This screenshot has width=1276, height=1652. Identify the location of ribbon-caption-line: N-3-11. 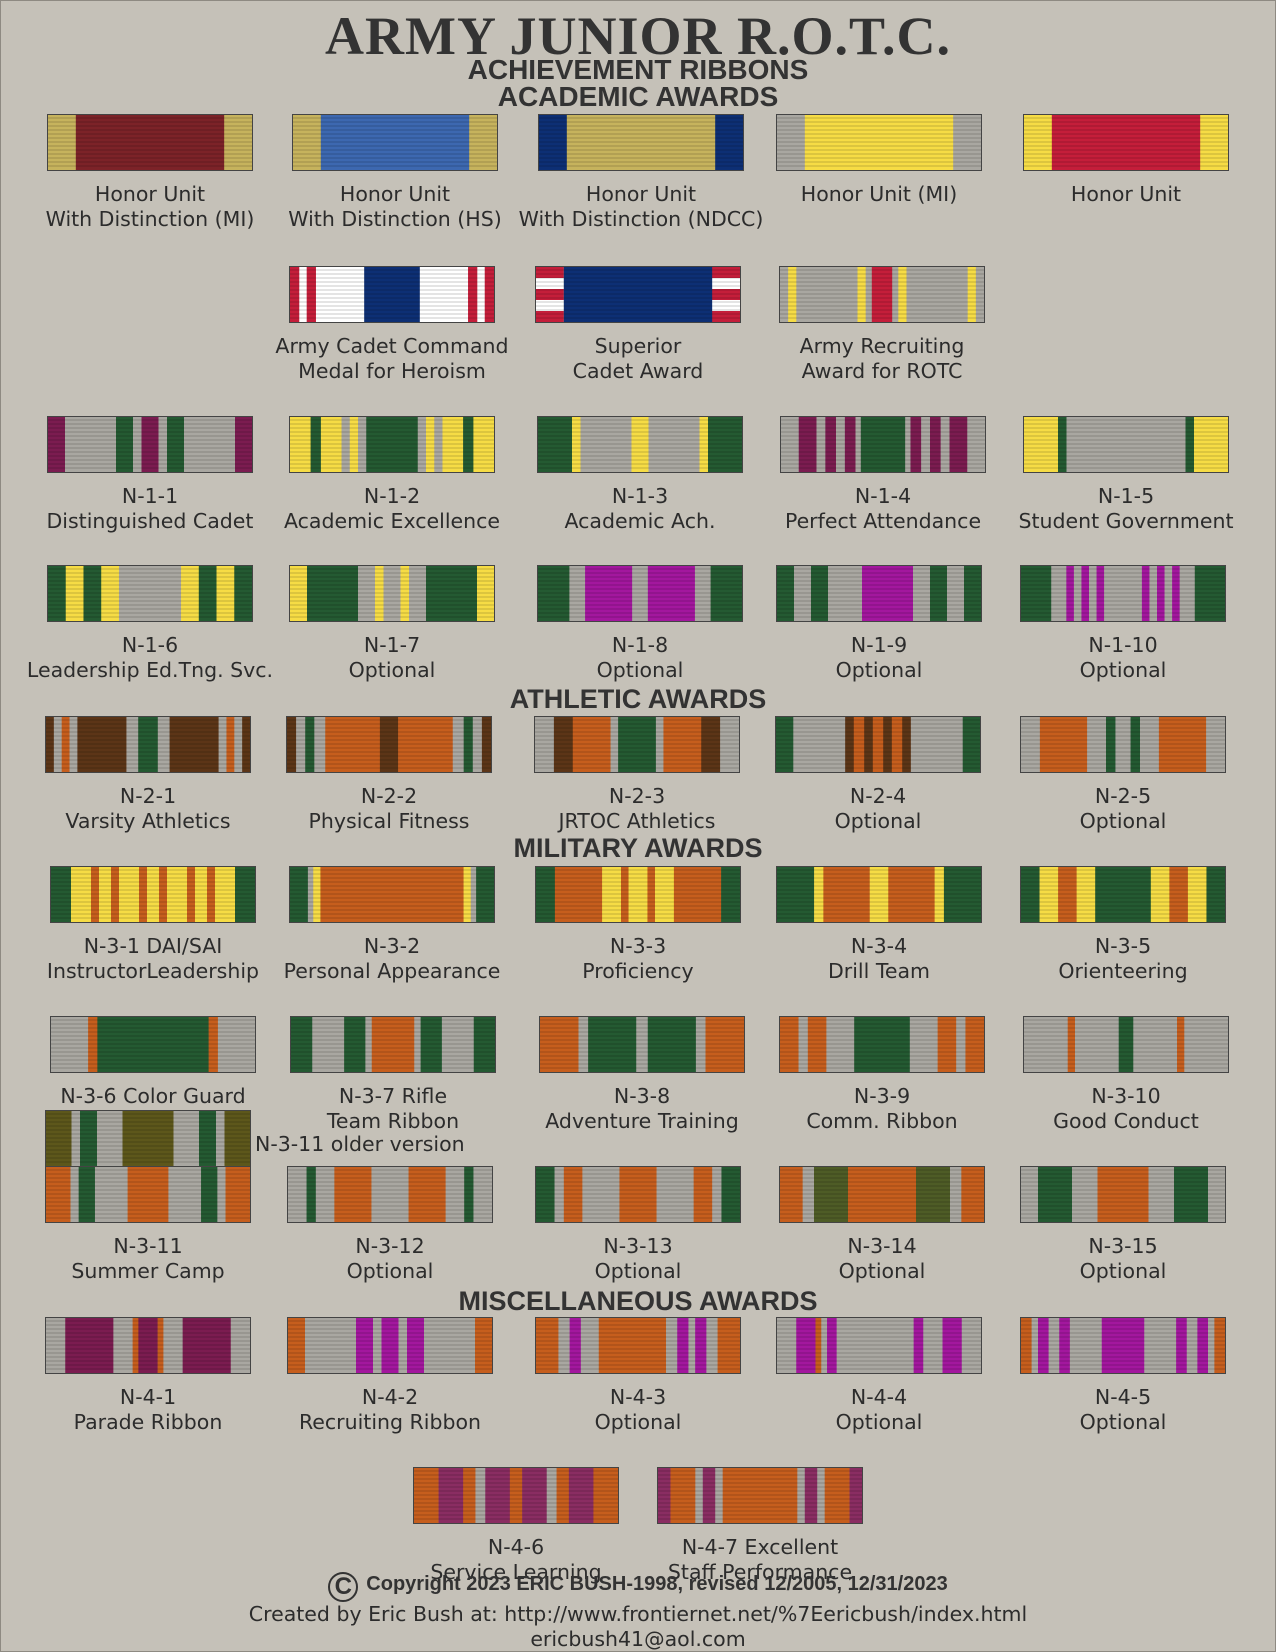
(148, 1246).